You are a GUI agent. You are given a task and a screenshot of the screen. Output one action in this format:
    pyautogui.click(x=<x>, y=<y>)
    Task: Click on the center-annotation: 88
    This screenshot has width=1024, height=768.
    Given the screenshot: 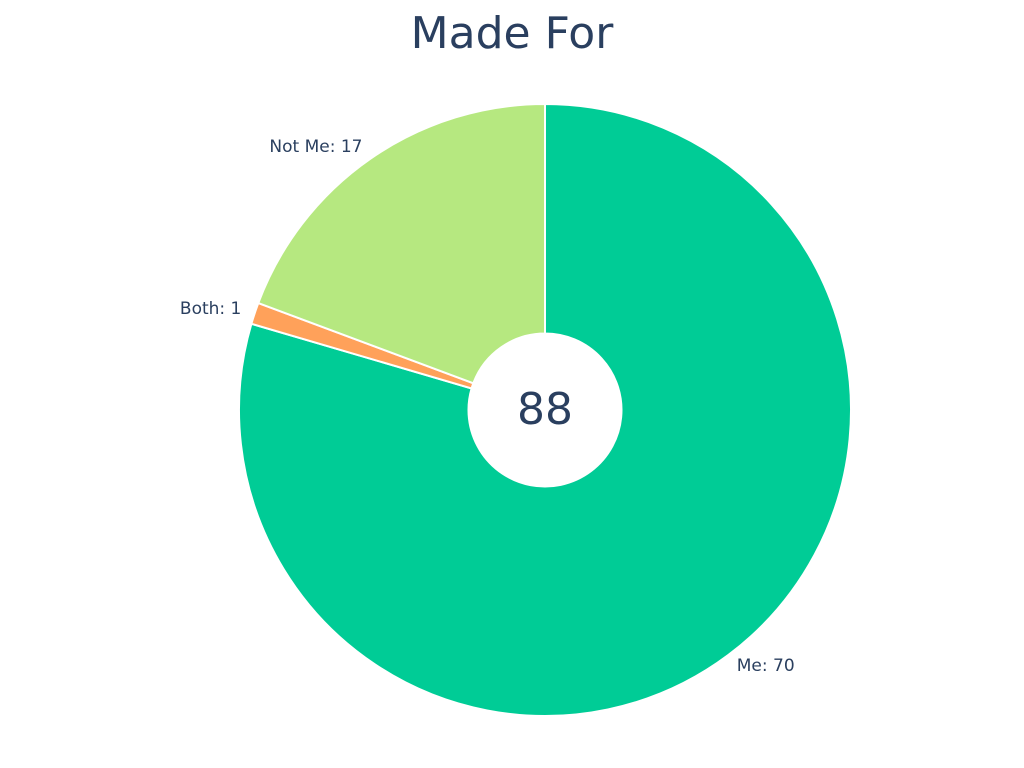 What is the action you would take?
    pyautogui.click(x=545, y=409)
    